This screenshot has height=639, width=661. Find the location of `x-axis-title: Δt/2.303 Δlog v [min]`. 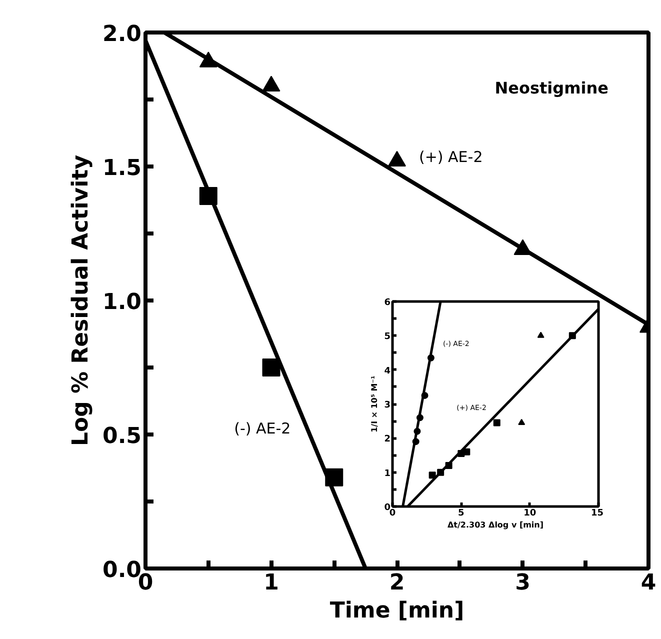

x-axis-title: Δt/2.303 Δlog v [min] is located at coordinates (495, 525).